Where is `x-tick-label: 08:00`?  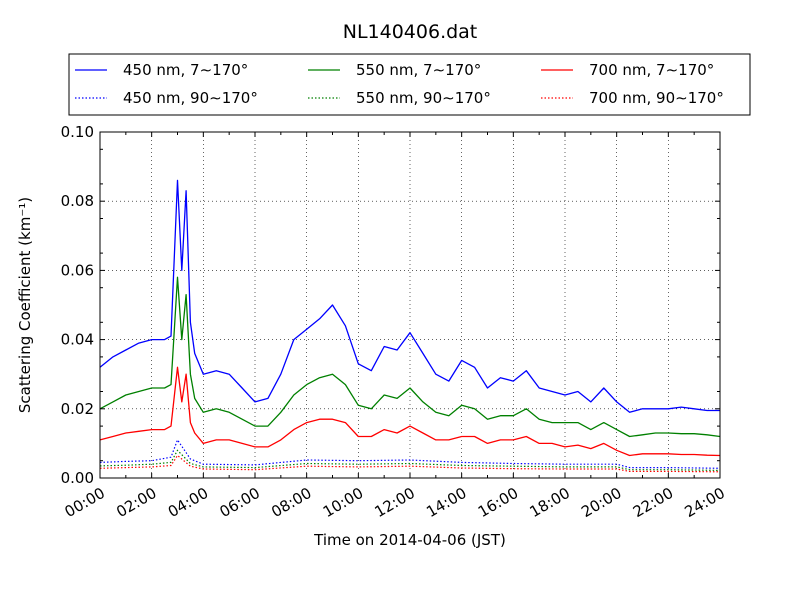 x-tick-label: 08:00 is located at coordinates (291, 502).